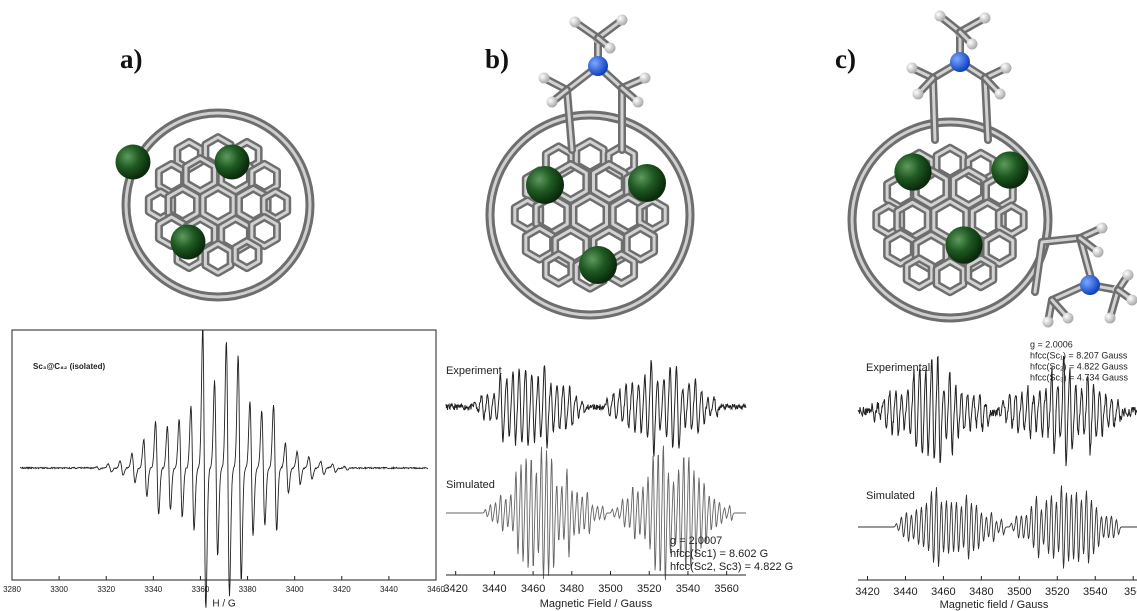  I want to click on x-tick-label: 3560, so click(726, 589).